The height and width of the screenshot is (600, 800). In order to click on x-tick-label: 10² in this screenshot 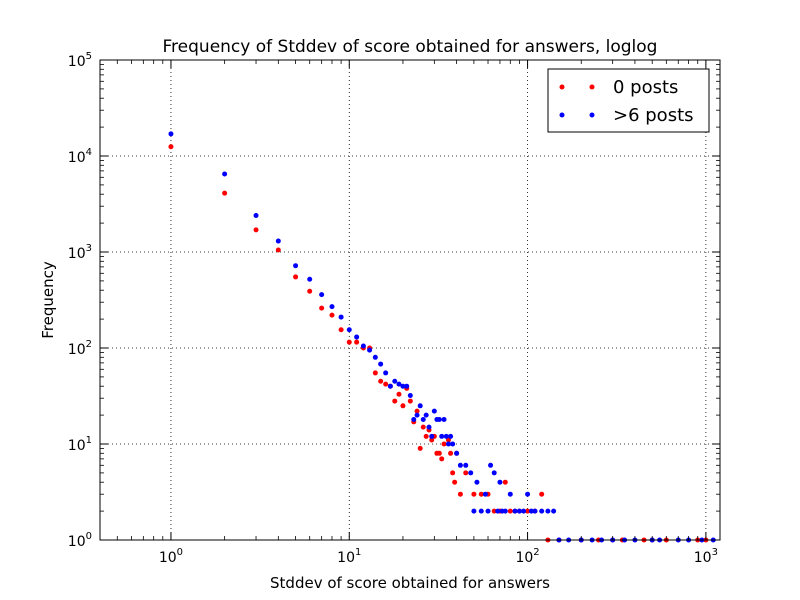, I will do `click(527, 556)`.